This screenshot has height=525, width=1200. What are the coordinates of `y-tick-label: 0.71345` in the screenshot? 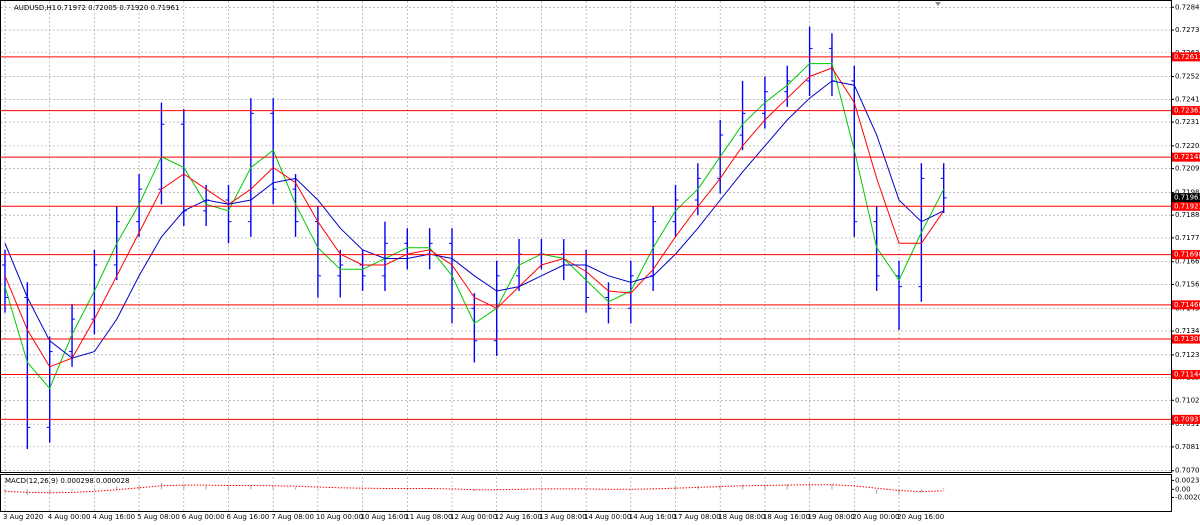 It's located at (1187, 331).